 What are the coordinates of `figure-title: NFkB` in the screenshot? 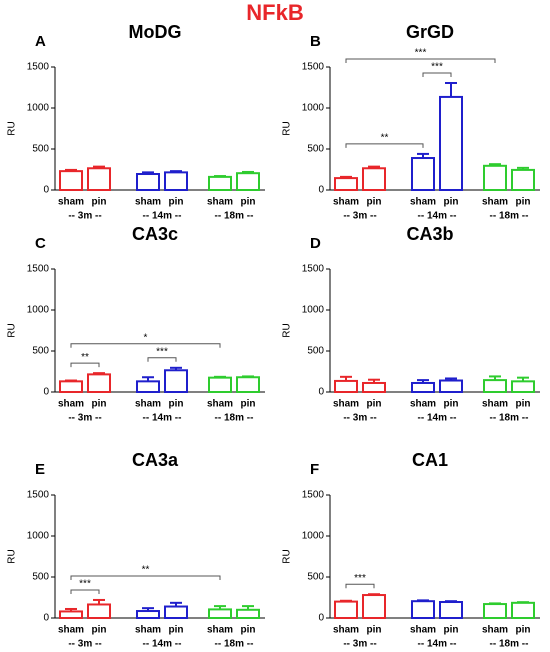 It's located at (274, 12).